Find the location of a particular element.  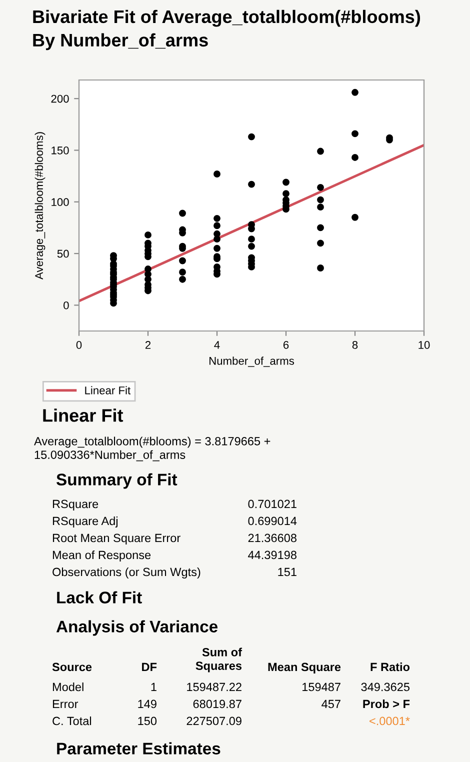

legend-label: Linear Fit is located at coordinates (107, 390).